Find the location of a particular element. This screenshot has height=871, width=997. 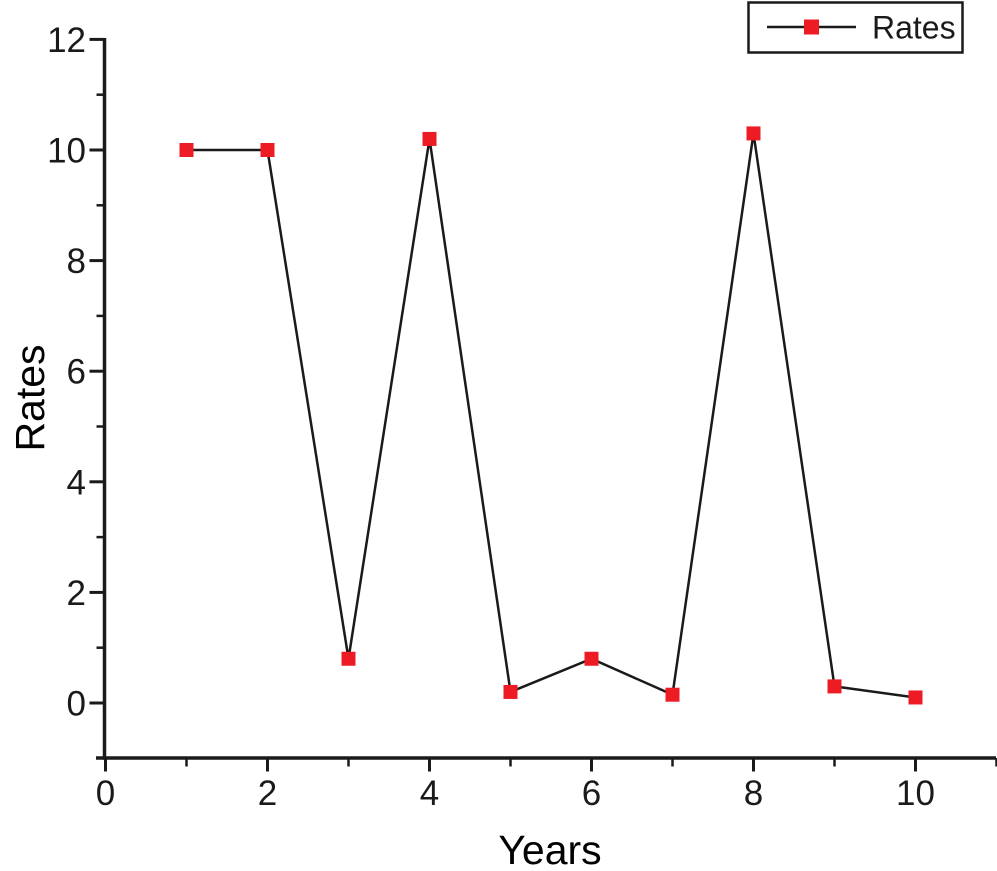

x-tick-label: 8 is located at coordinates (753, 793).